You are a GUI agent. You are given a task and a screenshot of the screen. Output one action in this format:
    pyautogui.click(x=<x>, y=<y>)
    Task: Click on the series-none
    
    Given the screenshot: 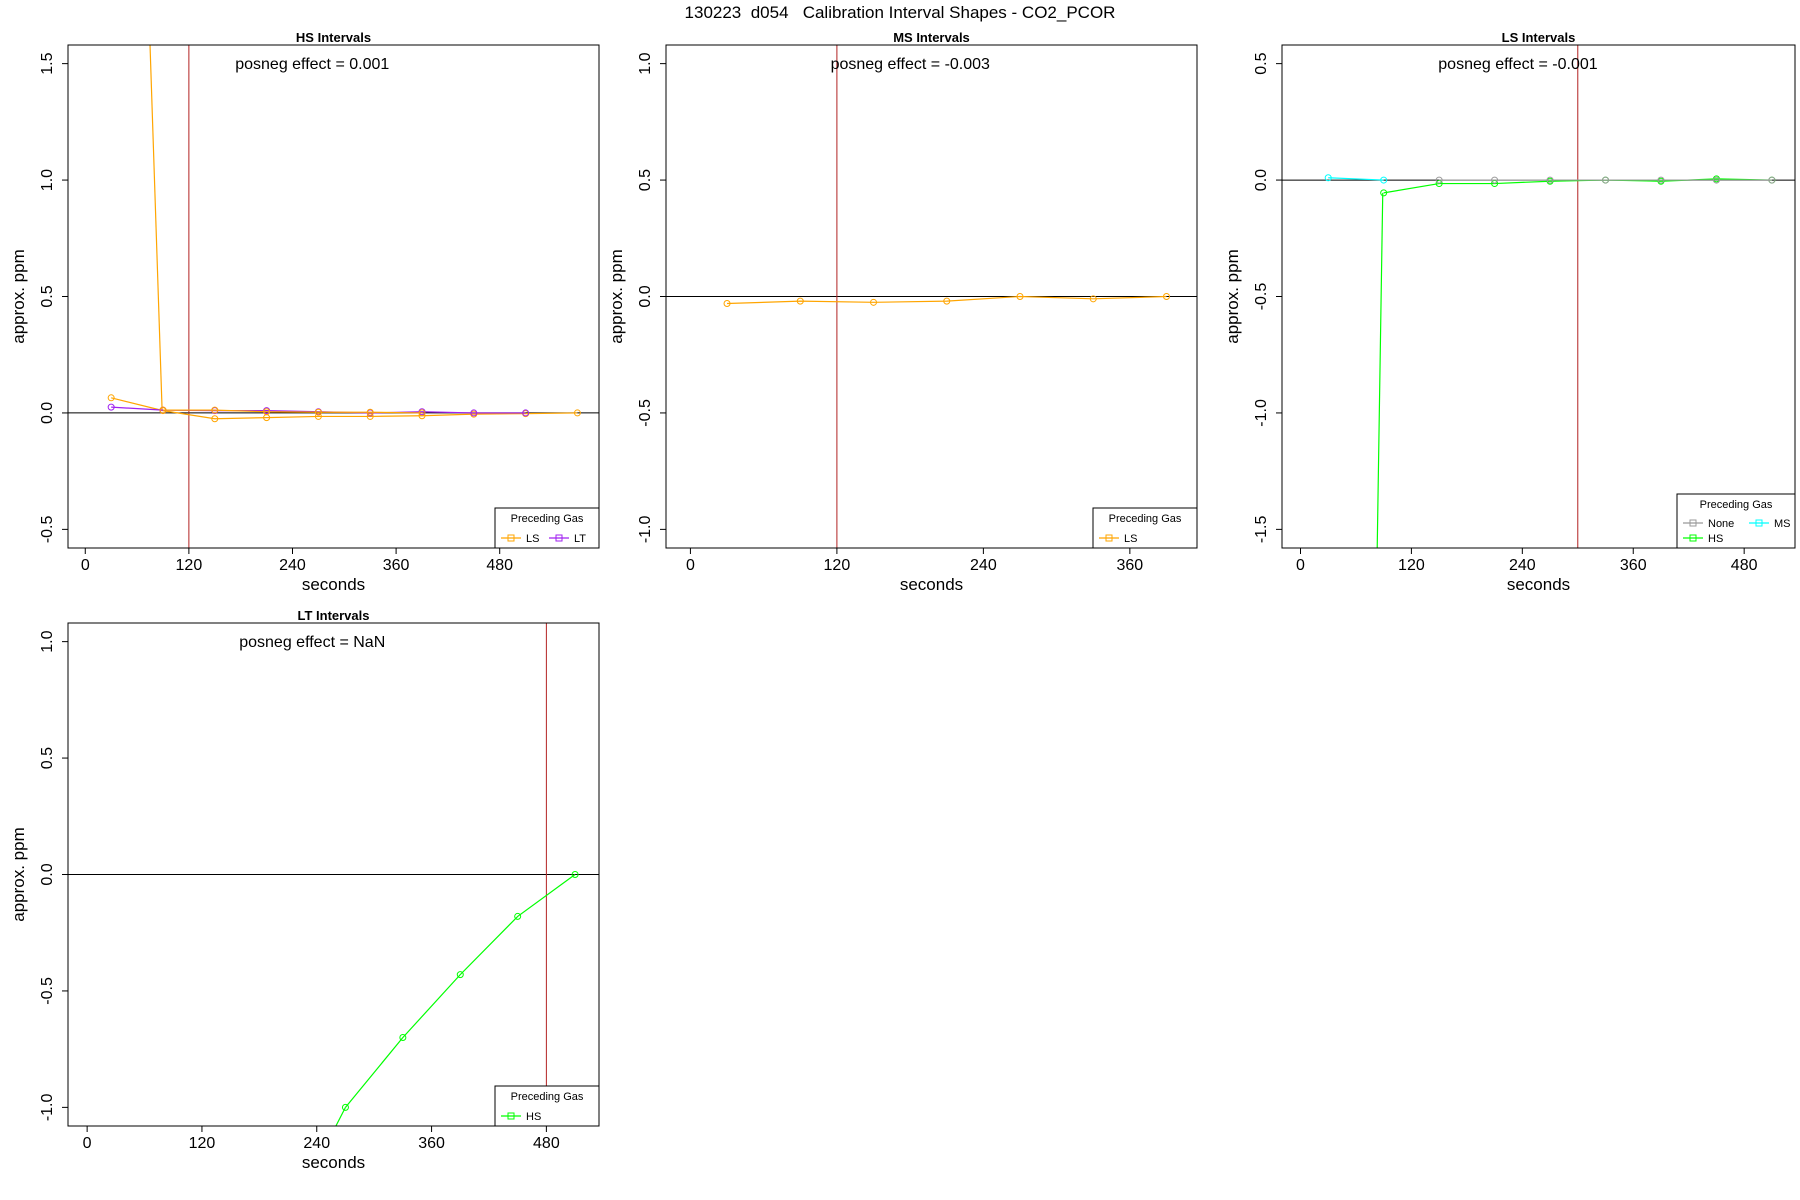 What is the action you would take?
    pyautogui.click(x=1605, y=180)
    